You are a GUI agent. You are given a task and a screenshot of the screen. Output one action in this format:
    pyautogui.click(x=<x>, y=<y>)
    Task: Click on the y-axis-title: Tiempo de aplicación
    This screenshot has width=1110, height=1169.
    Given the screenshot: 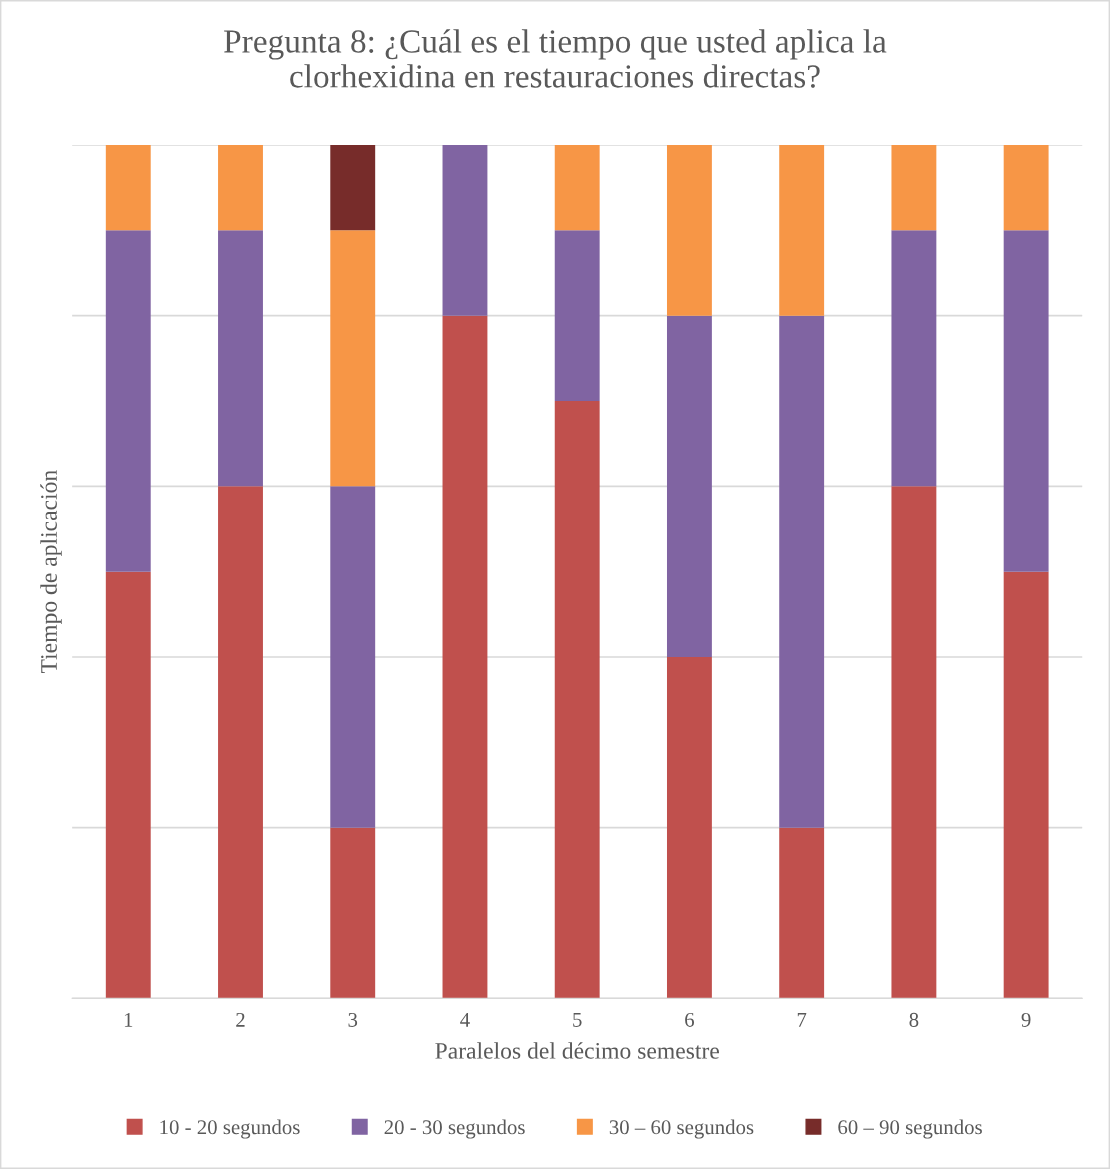 What is the action you would take?
    pyautogui.click(x=51, y=572)
    